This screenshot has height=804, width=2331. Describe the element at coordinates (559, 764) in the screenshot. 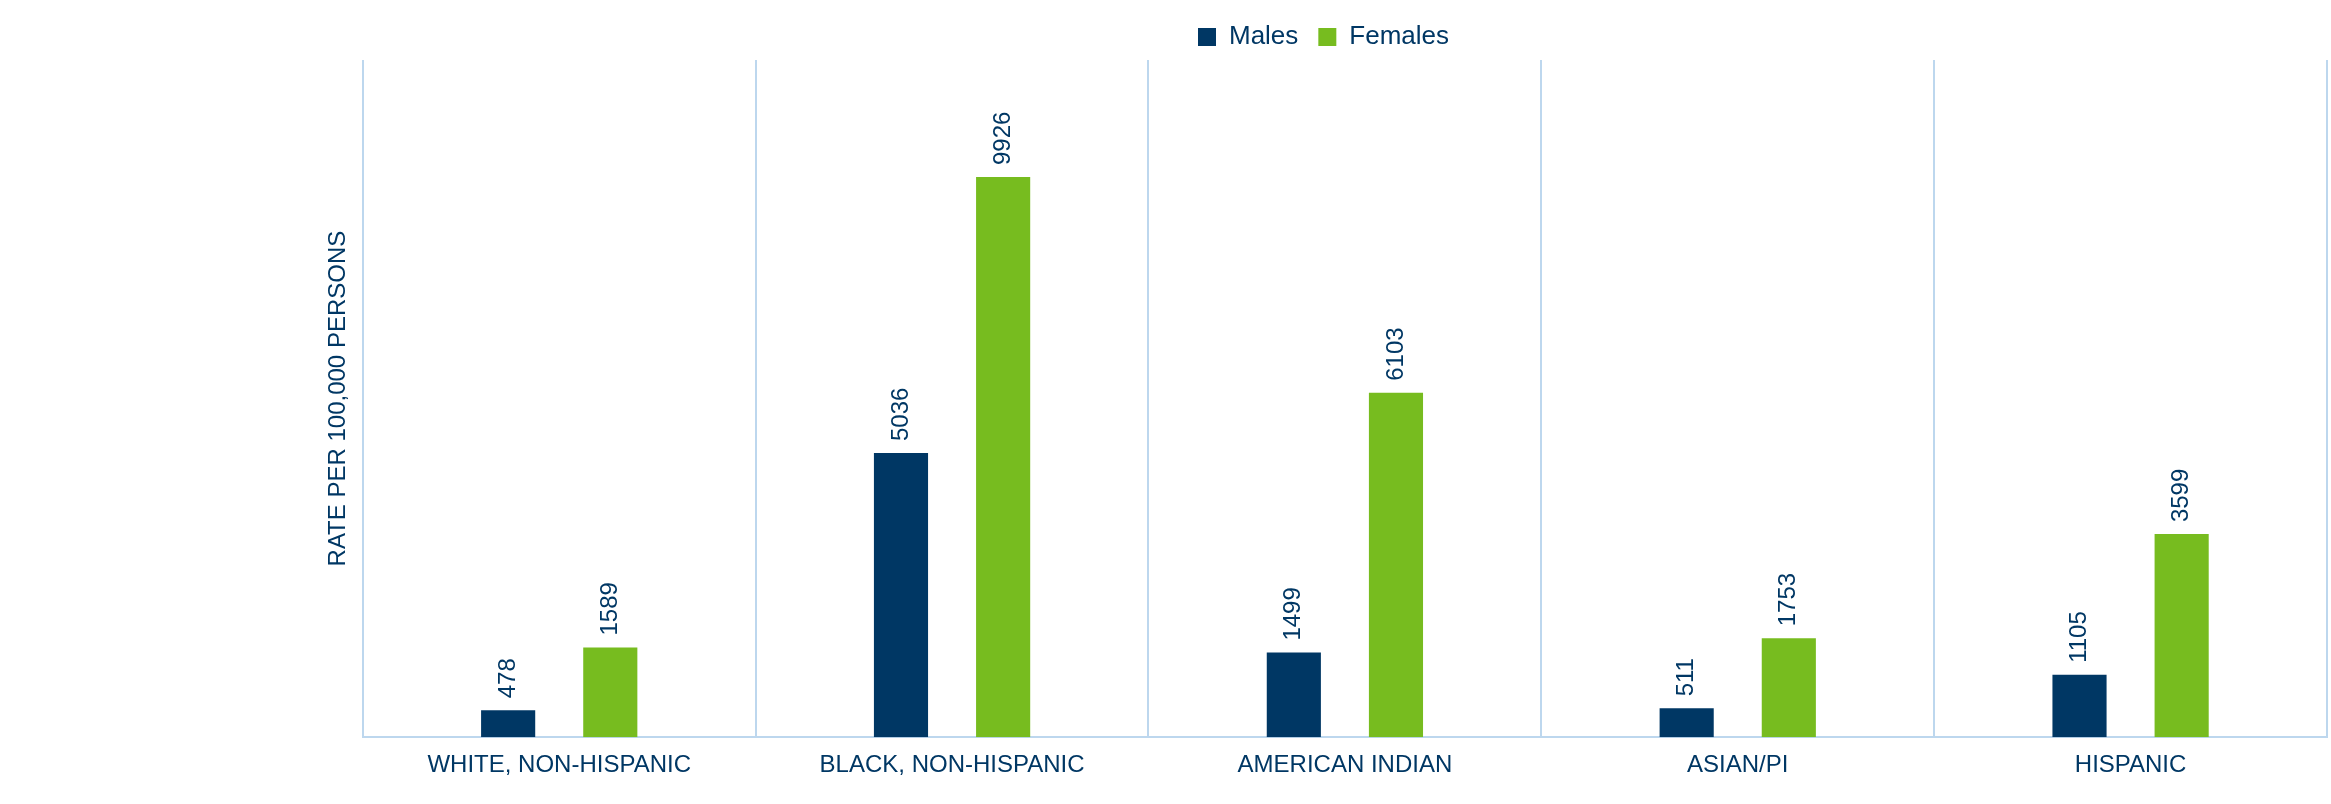

I see `x-tick-label: WHITE, NON-HISPANIC` at that location.